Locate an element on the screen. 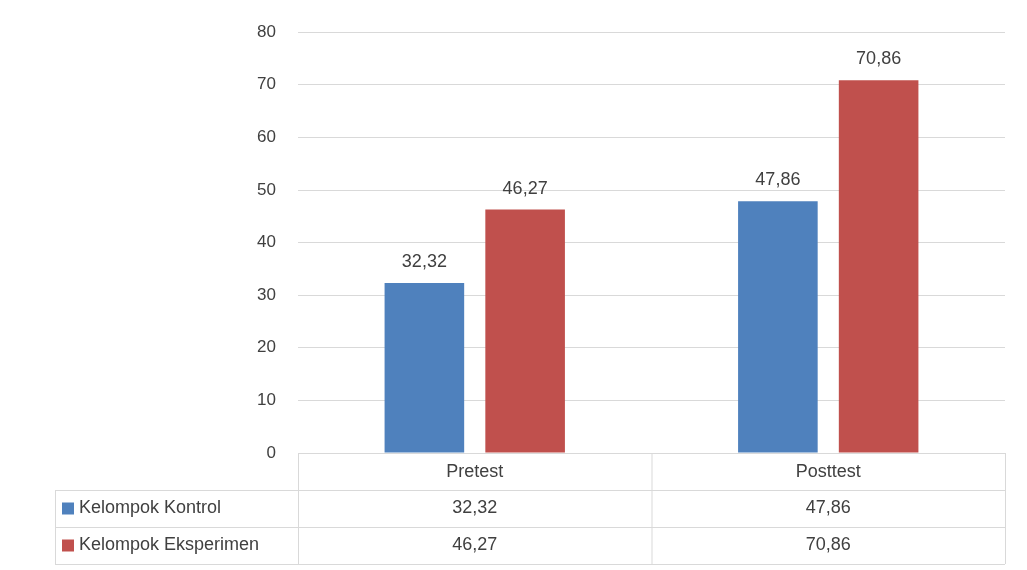 The width and height of the screenshot is (1027, 570). y-tick-label: 0 is located at coordinates (271, 452).